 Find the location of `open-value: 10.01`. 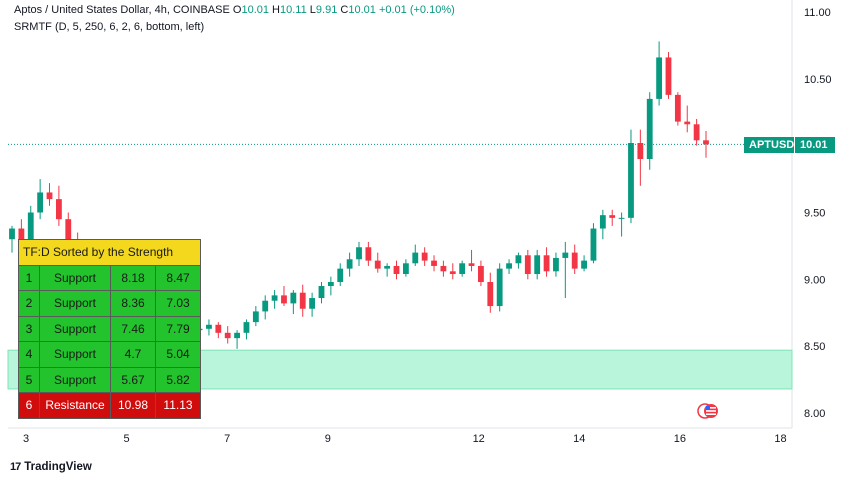

open-value: 10.01 is located at coordinates (255, 10).